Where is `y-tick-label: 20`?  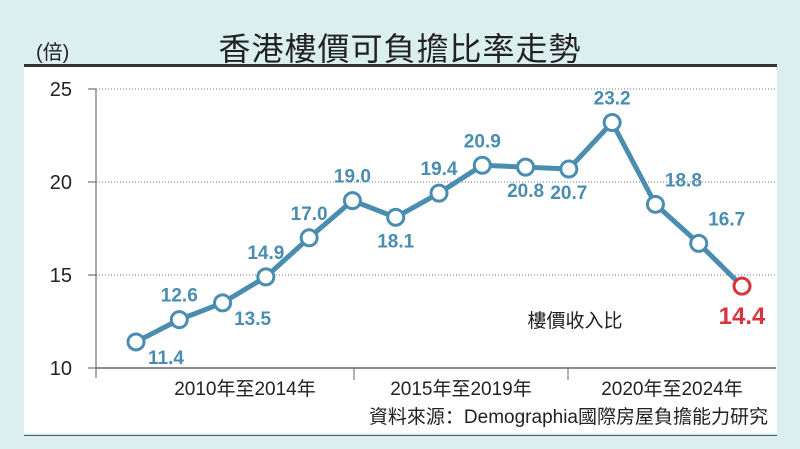
y-tick-label: 20 is located at coordinates (61, 183).